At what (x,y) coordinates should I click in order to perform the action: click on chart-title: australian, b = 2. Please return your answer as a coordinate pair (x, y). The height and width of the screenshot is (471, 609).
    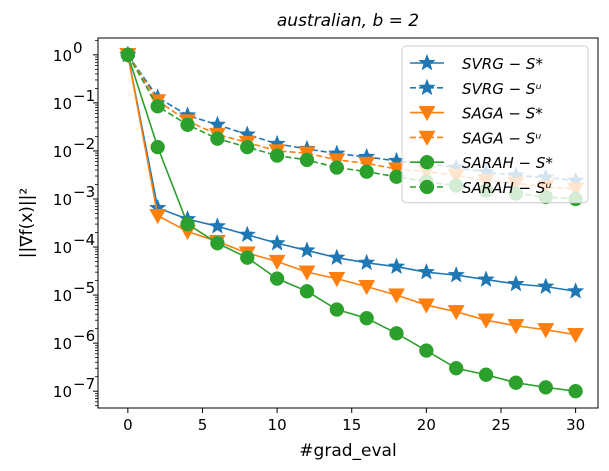
    Looking at the image, I should click on (348, 21).